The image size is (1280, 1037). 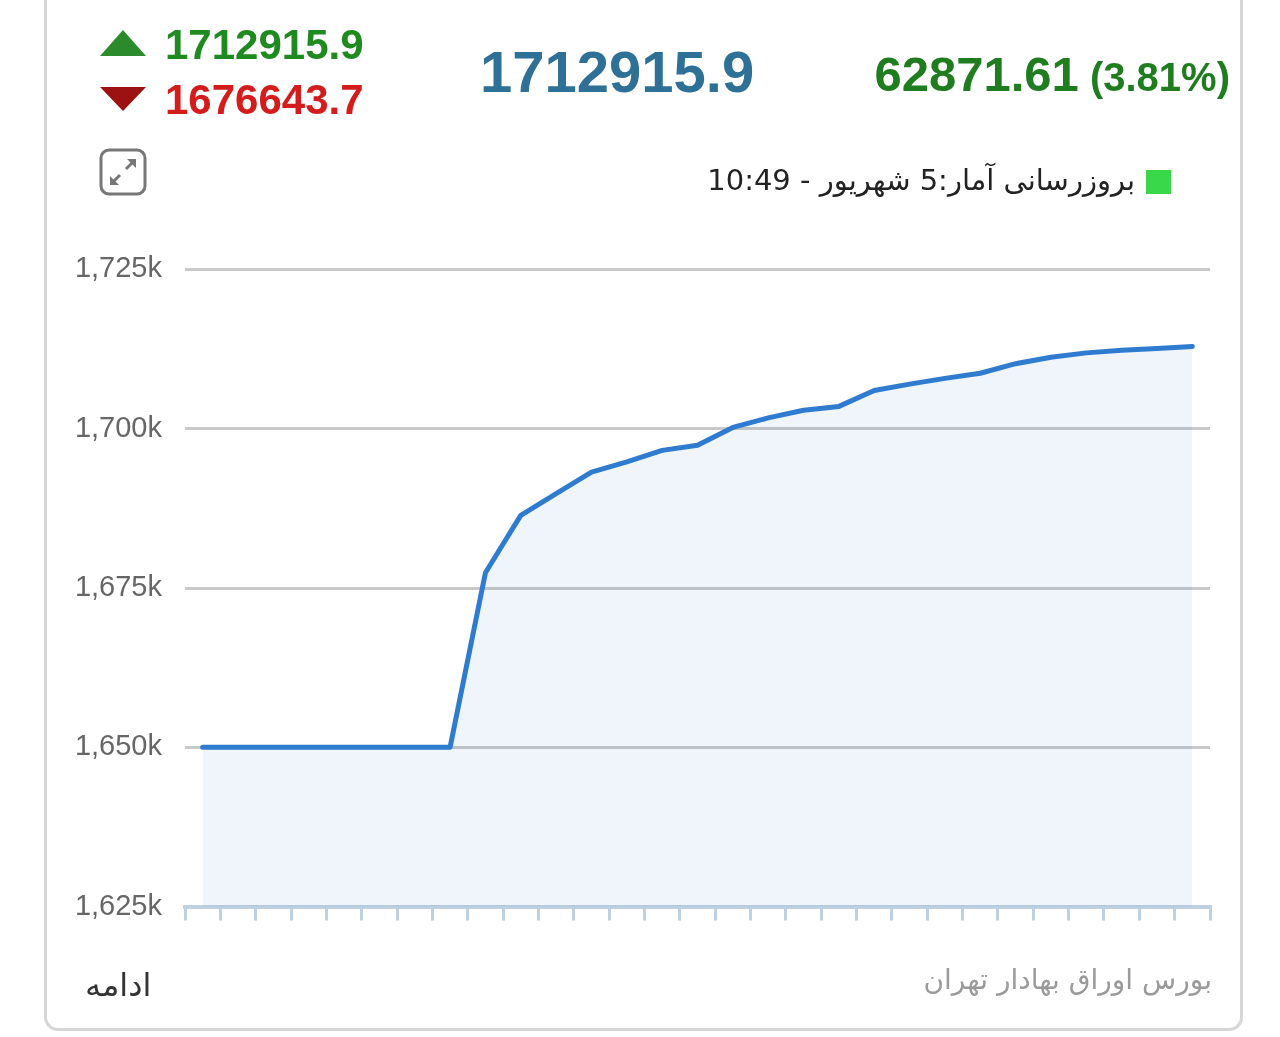 I want to click on text: 1676643.7, so click(x=264, y=99).